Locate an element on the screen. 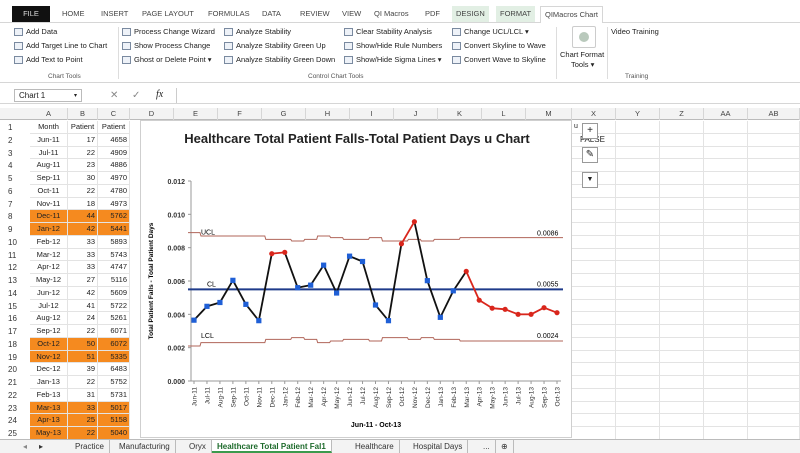 The height and width of the screenshot is (453, 800). month-cell: Jan-13 is located at coordinates (49, 382).